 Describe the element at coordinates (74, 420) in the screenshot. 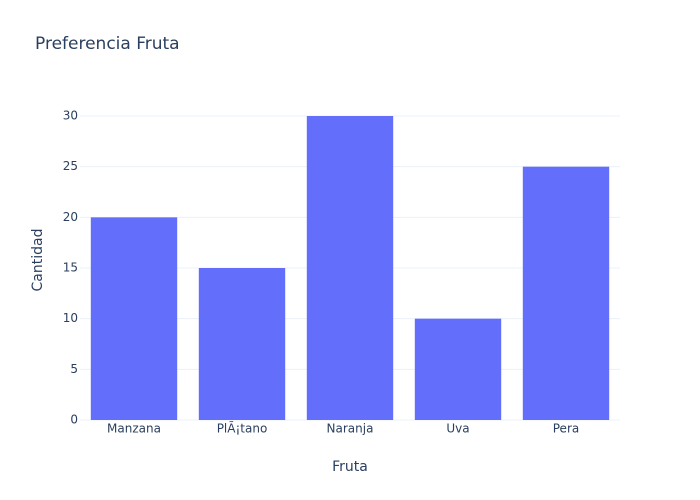

I see `y-tick-label: 0` at that location.